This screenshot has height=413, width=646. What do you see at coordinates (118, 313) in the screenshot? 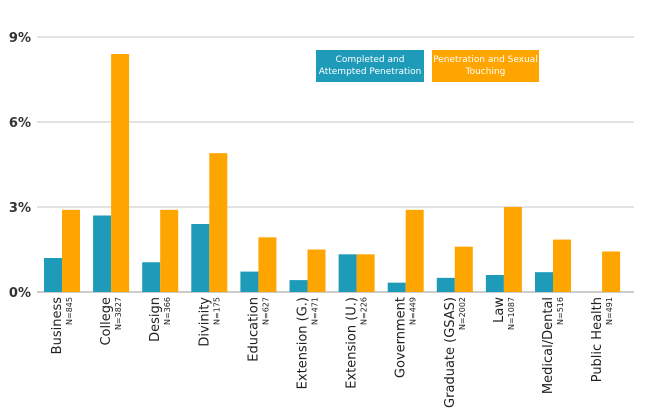
I see `sample-size-label: N=3827` at bounding box center [118, 313].